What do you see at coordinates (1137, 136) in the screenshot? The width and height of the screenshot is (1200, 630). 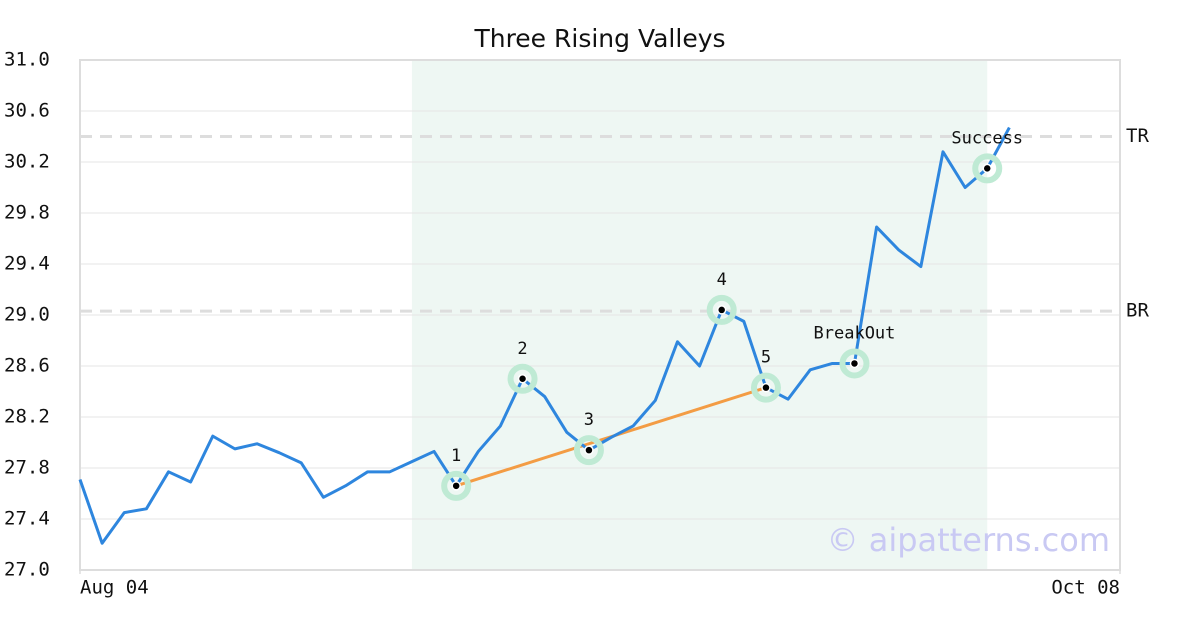 I see `level-label: TR` at bounding box center [1137, 136].